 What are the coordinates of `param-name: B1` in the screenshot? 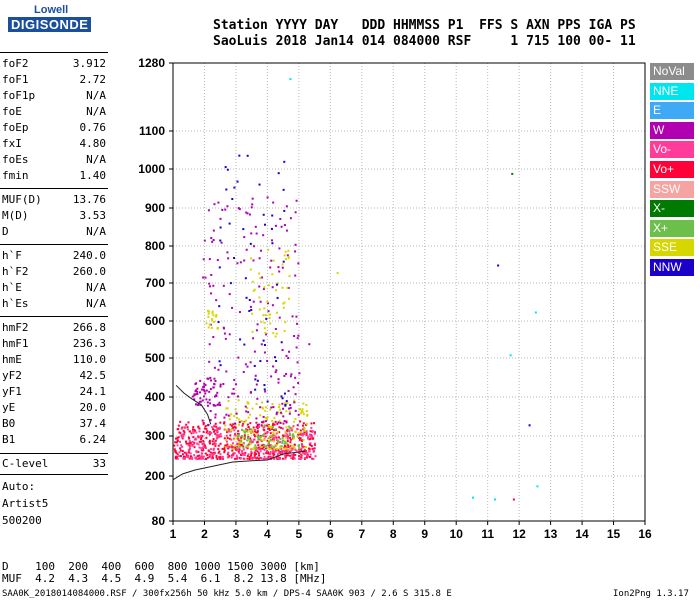 It's located at (9, 439).